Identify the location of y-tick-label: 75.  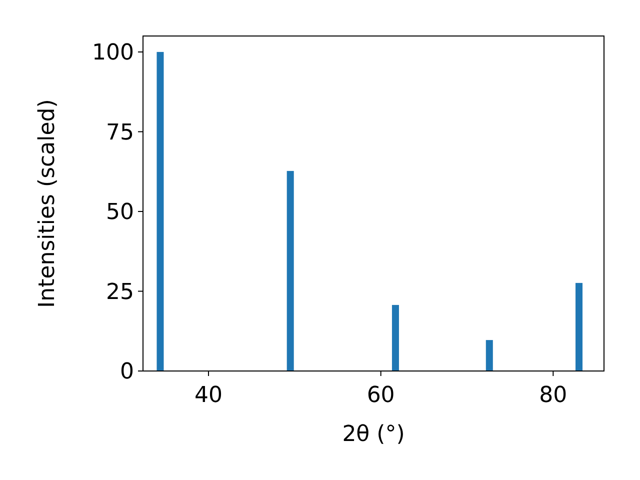
(120, 133).